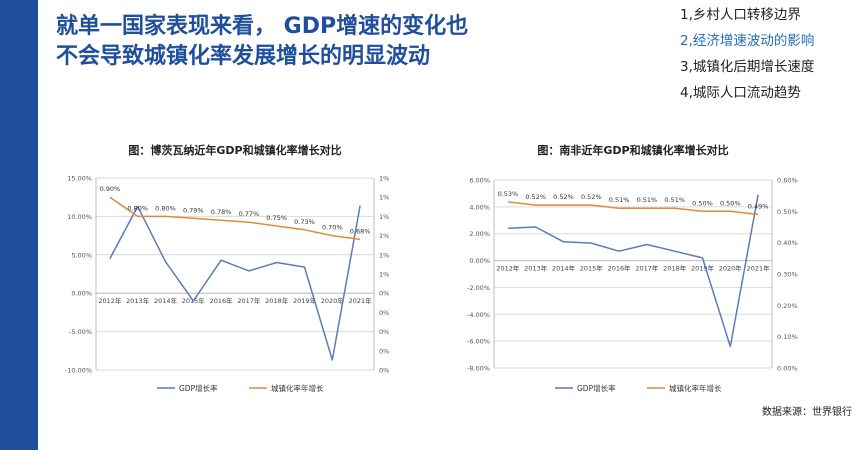 This screenshot has width=858, height=450. What do you see at coordinates (332, 228) in the screenshot?
I see `data-label: 0.70%` at bounding box center [332, 228].